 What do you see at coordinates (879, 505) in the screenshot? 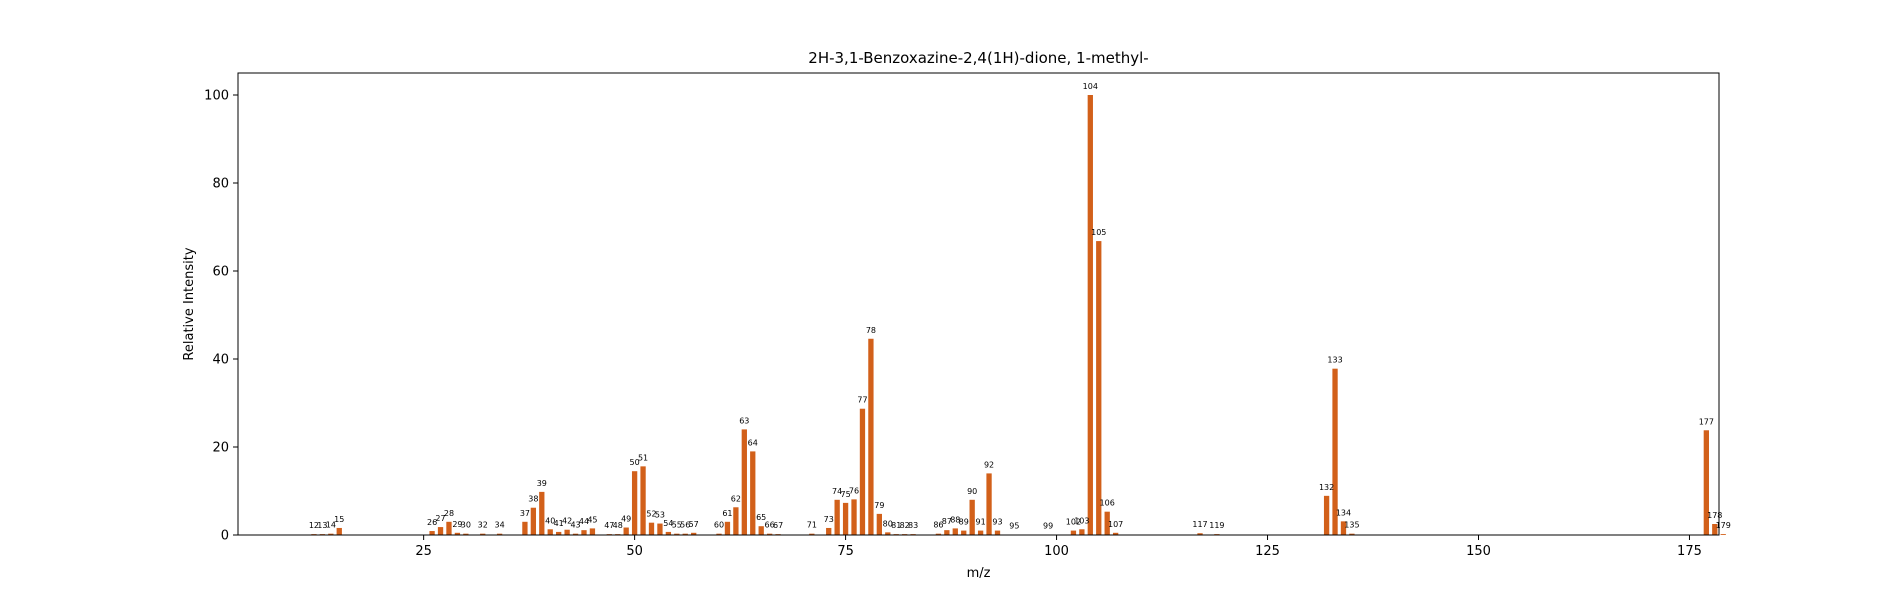
I see `peak-label: 79` at bounding box center [879, 505].